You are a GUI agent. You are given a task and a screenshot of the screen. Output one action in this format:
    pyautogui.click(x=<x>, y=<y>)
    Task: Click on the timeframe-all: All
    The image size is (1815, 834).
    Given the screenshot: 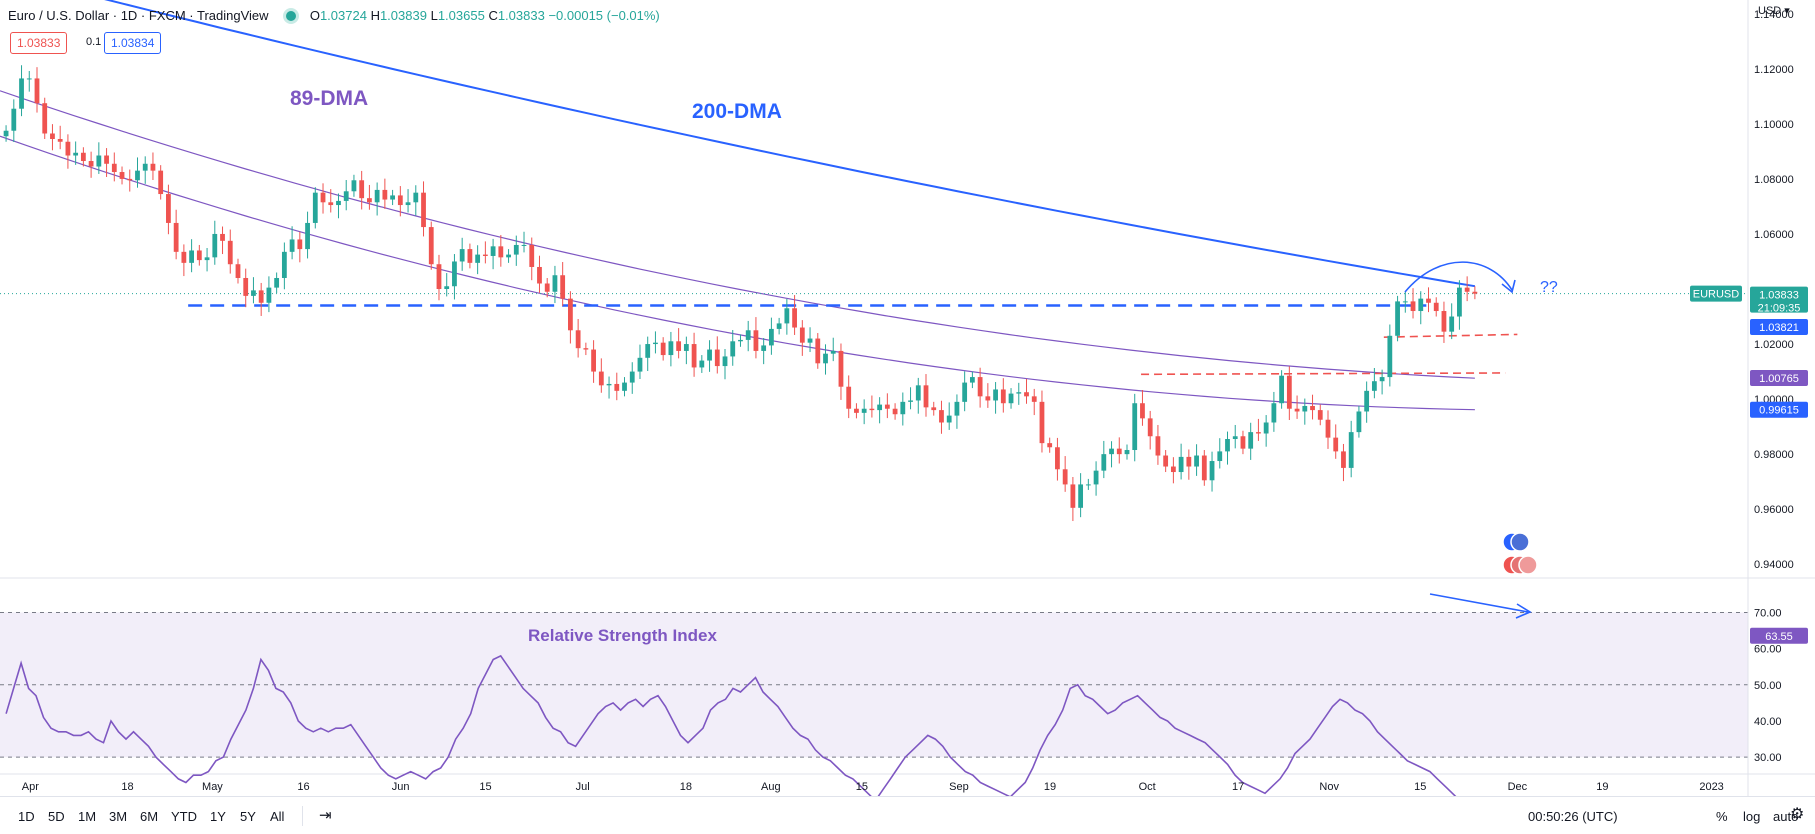 What is the action you would take?
    pyautogui.click(x=277, y=816)
    